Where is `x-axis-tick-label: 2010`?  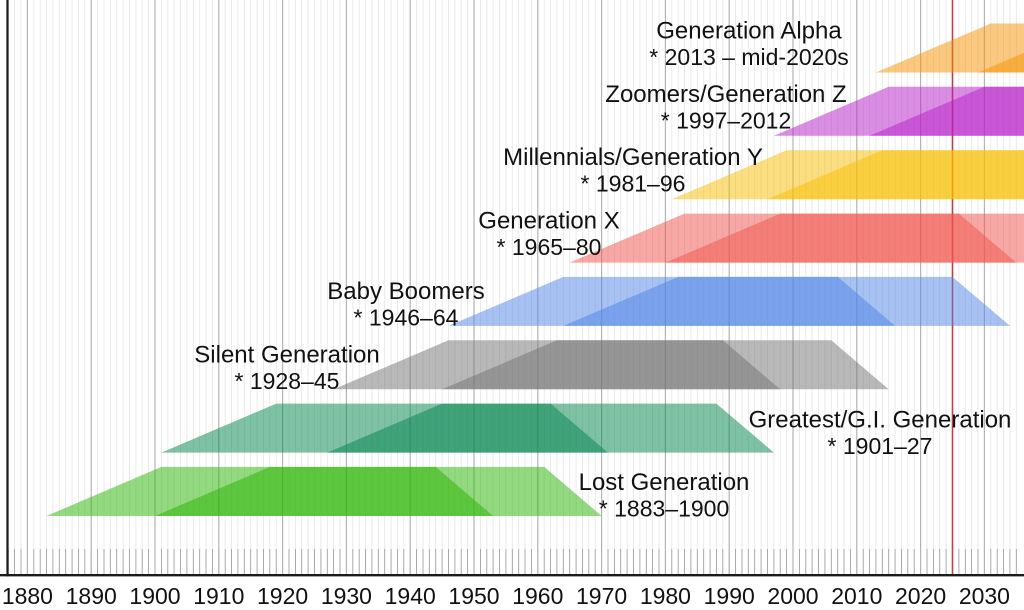 x-axis-tick-label: 2010 is located at coordinates (856, 596).